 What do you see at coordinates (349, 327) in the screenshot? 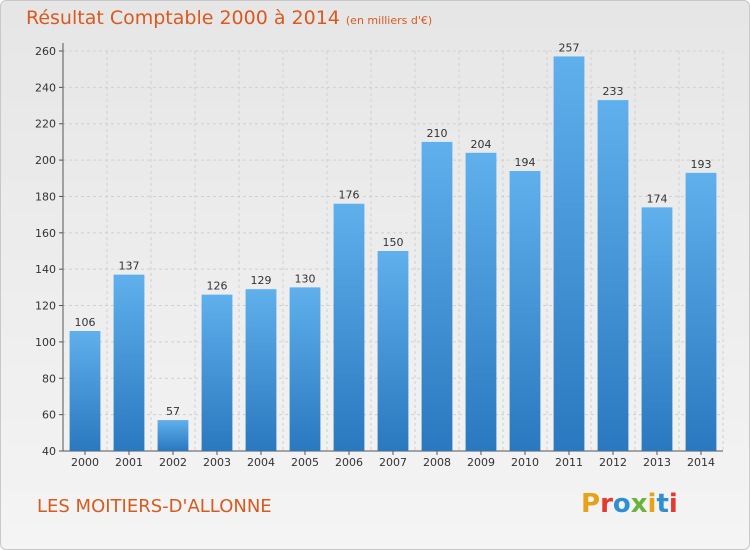
I see `bar-2006` at bounding box center [349, 327].